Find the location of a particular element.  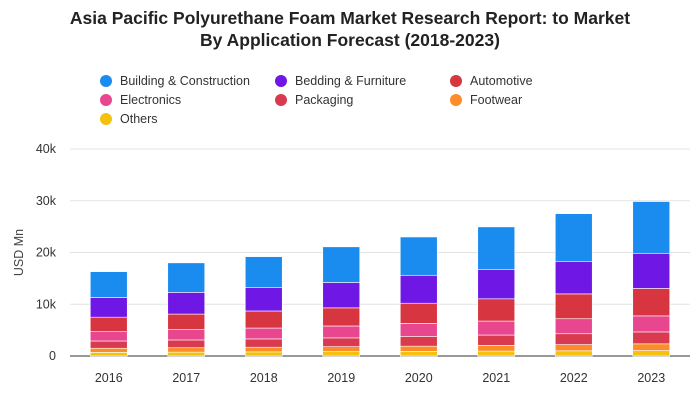

y-axis-label: USD Mn is located at coordinates (19, 252).